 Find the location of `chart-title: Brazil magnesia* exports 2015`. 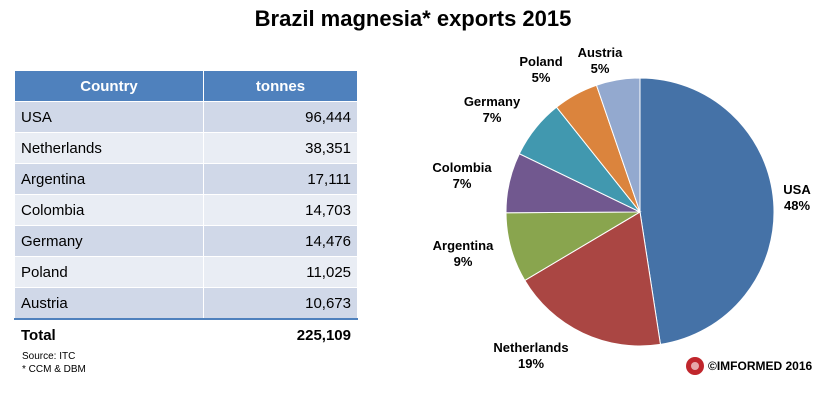

chart-title: Brazil magnesia* exports 2015 is located at coordinates (413, 18).